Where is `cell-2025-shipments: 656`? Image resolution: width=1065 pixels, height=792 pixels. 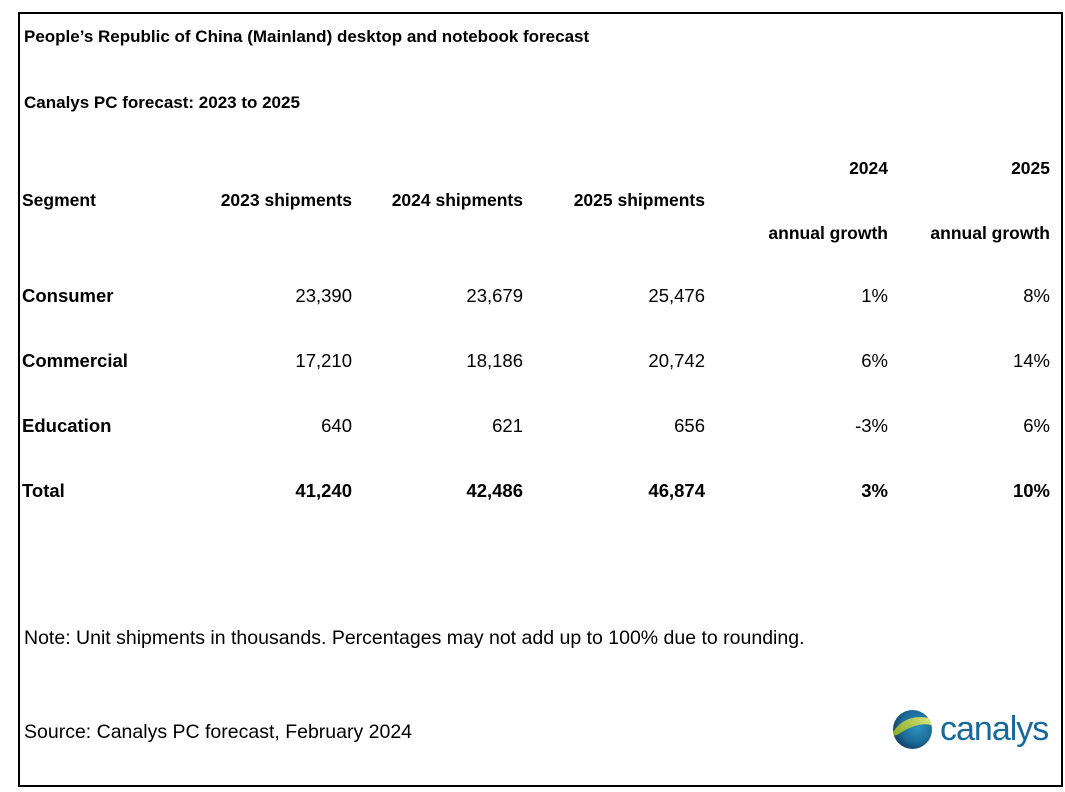 cell-2025-shipments: 656 is located at coordinates (689, 425).